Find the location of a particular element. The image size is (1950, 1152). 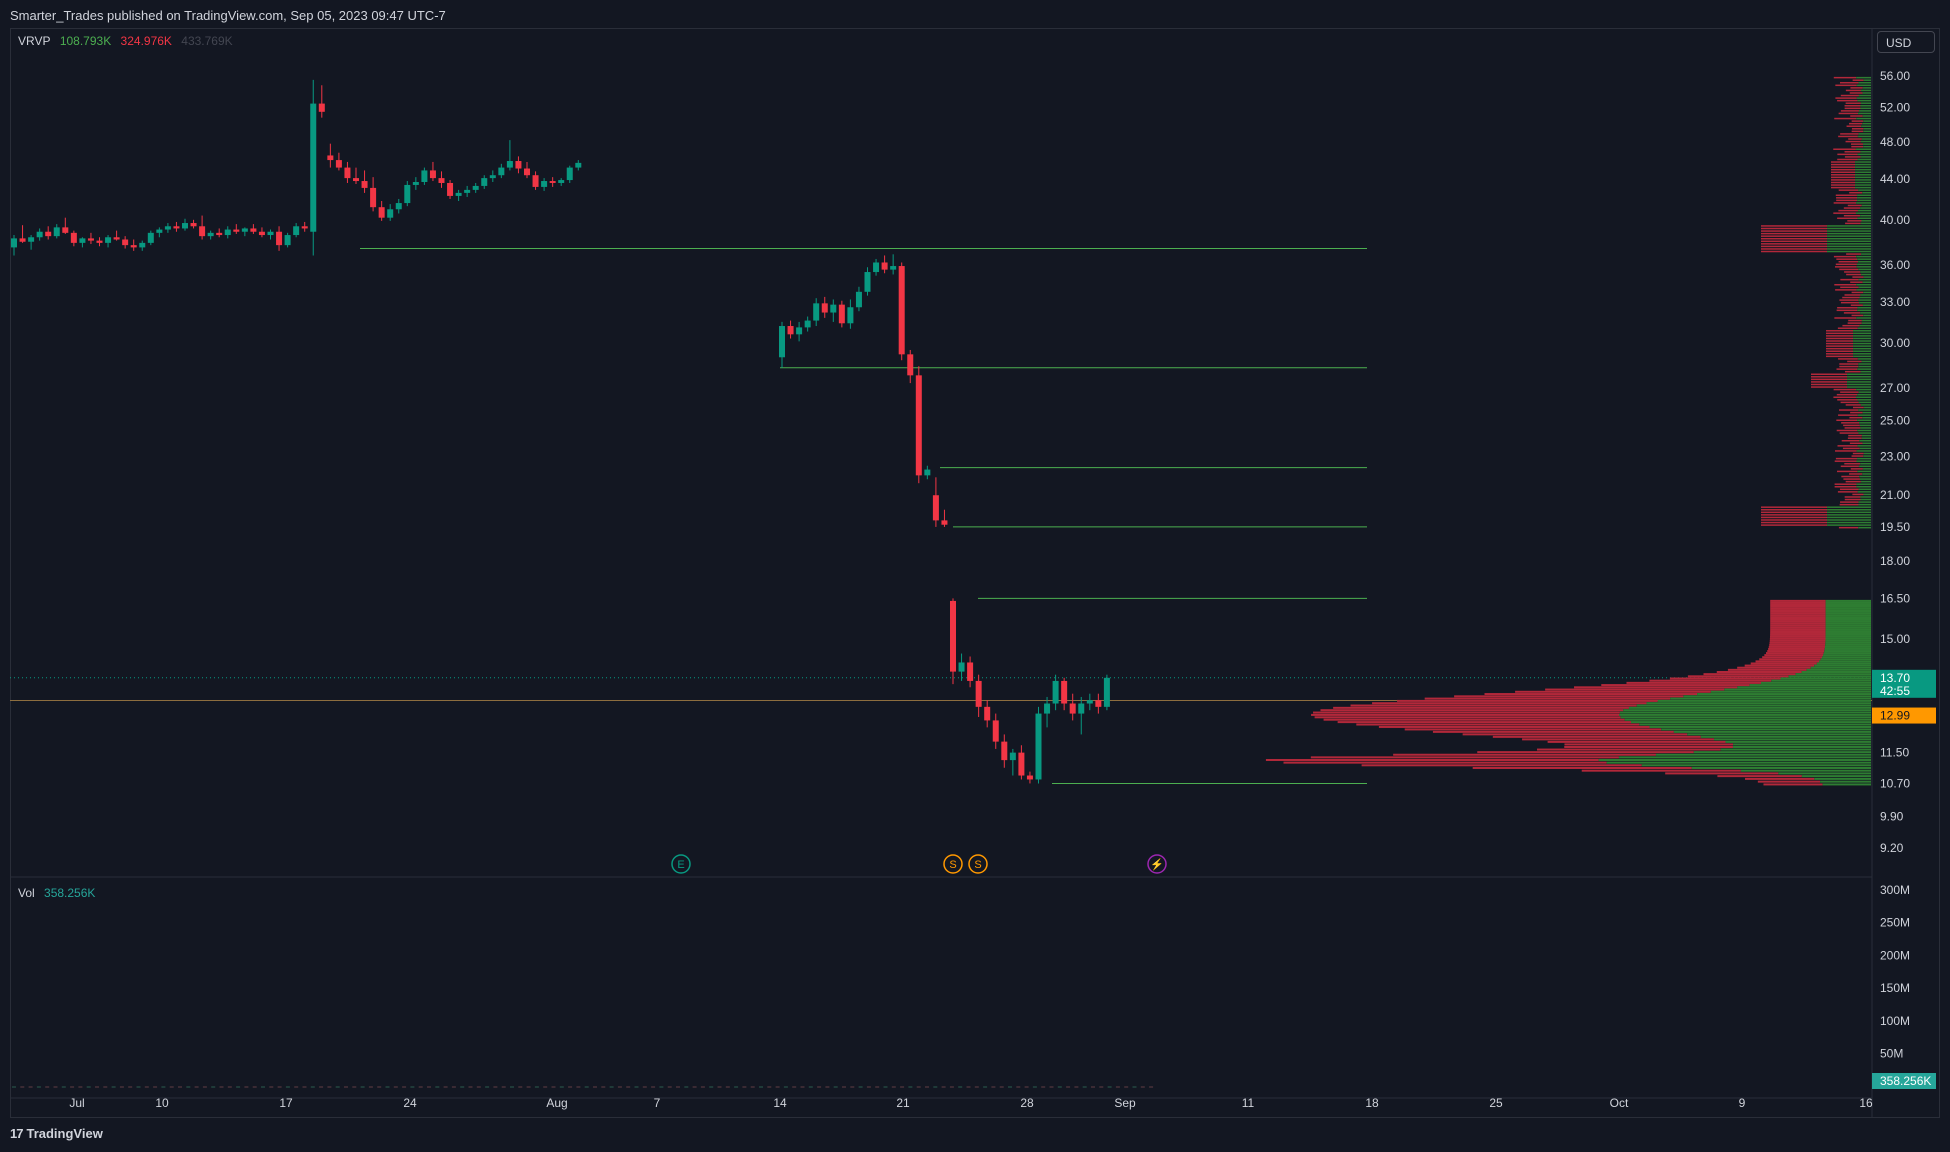

volume-tick: 100M is located at coordinates (1895, 1021).